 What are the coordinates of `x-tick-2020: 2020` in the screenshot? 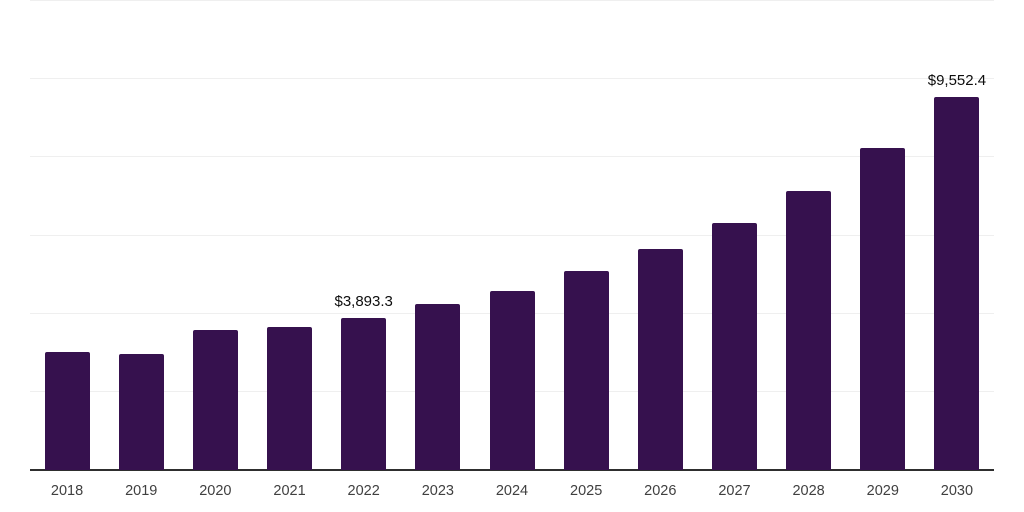 It's located at (215, 491).